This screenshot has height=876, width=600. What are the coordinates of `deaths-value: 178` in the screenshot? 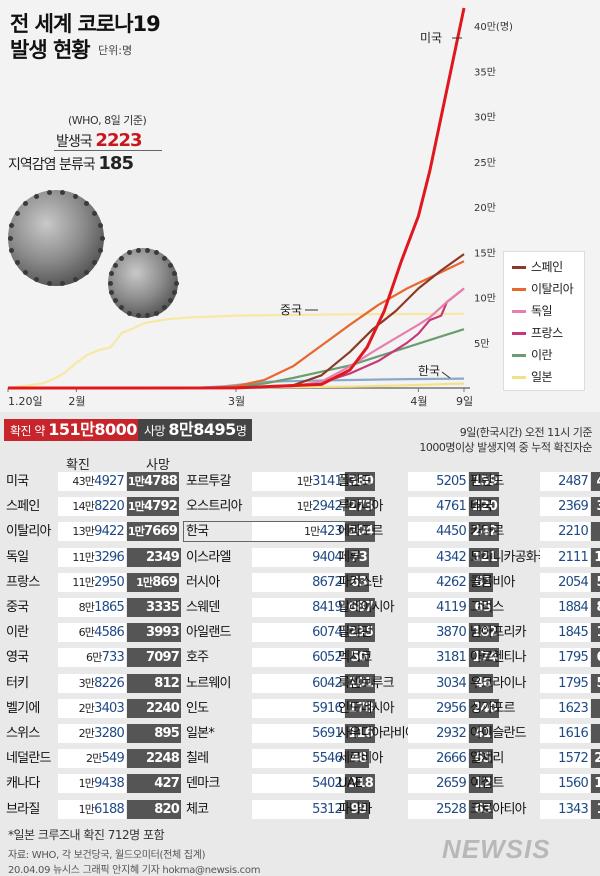 It's located at (361, 708).